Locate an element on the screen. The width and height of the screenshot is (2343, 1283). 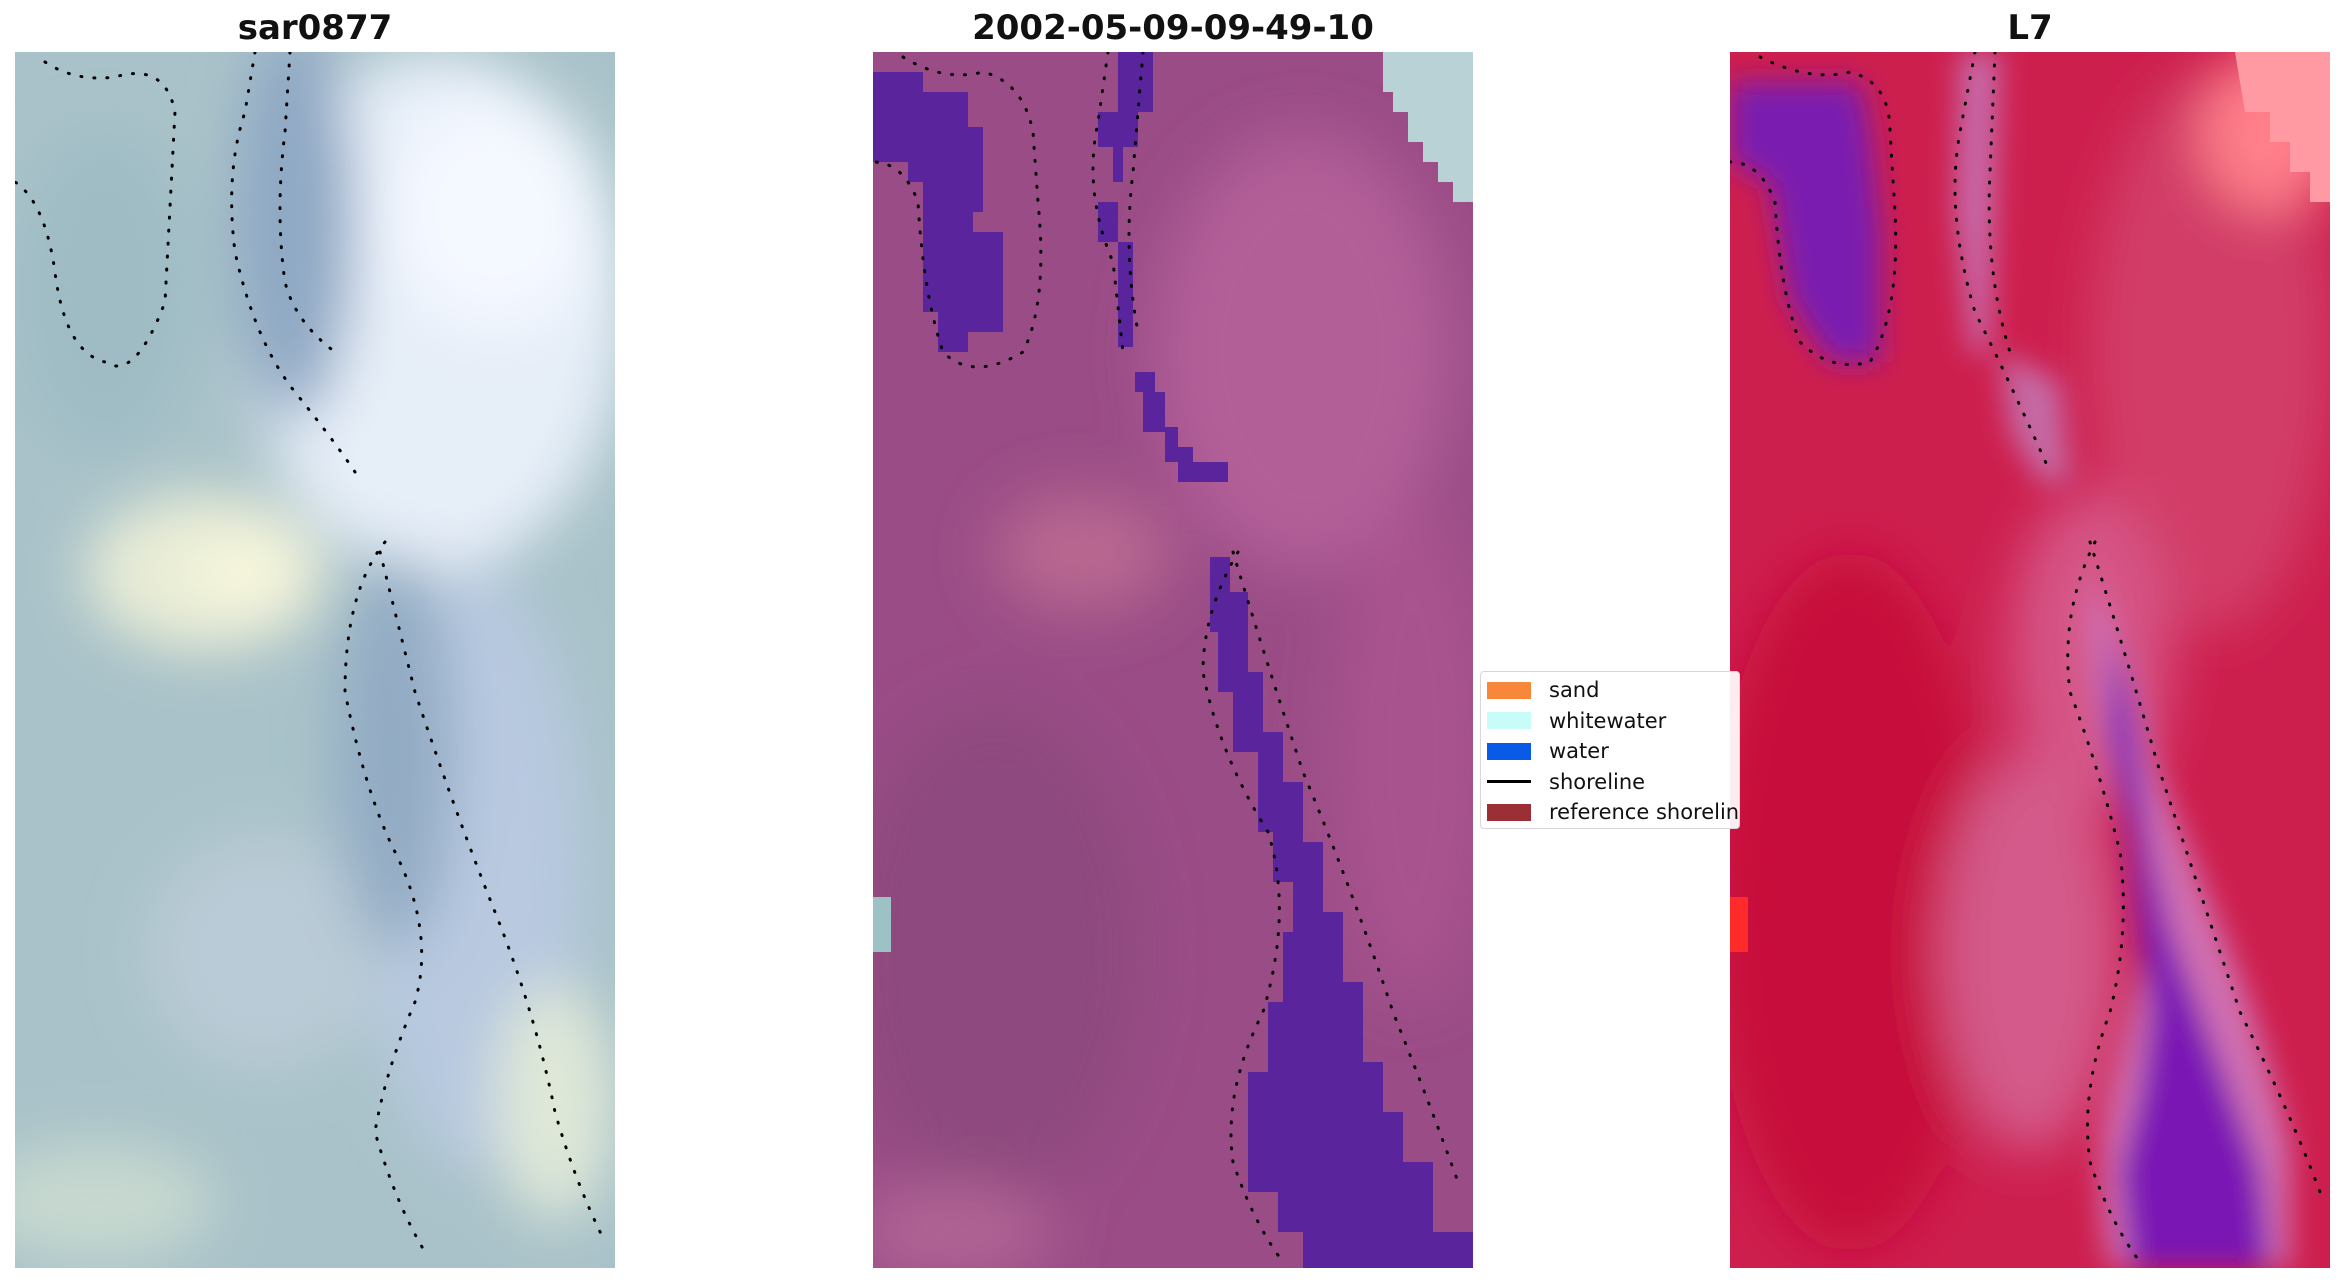
legend-item-shoreline: shoreline is located at coordinates (1610, 782).